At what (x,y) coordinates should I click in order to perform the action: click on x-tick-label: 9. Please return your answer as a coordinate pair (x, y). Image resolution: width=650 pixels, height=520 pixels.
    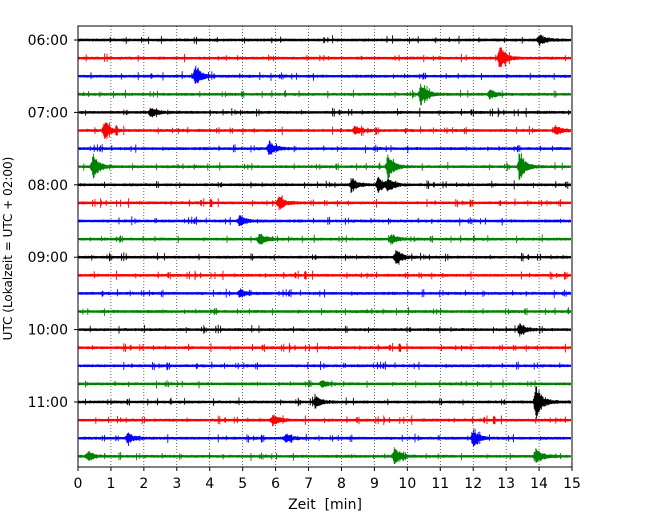
    Looking at the image, I should click on (374, 484).